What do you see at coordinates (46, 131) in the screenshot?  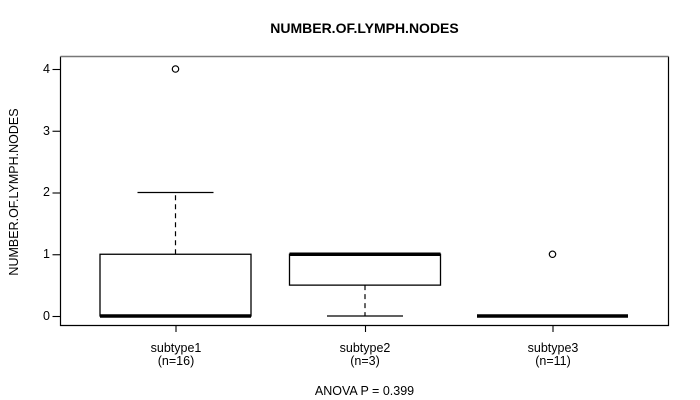 I see `y-tick-label-3: 3` at bounding box center [46, 131].